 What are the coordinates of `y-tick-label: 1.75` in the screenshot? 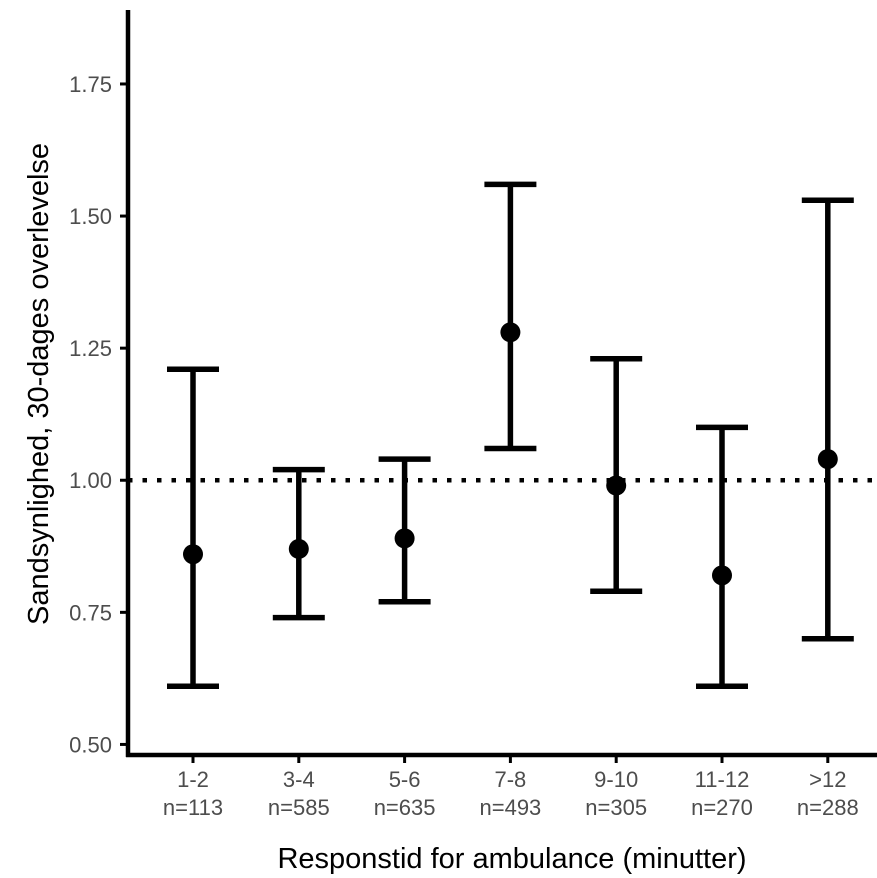 It's located at (90, 84).